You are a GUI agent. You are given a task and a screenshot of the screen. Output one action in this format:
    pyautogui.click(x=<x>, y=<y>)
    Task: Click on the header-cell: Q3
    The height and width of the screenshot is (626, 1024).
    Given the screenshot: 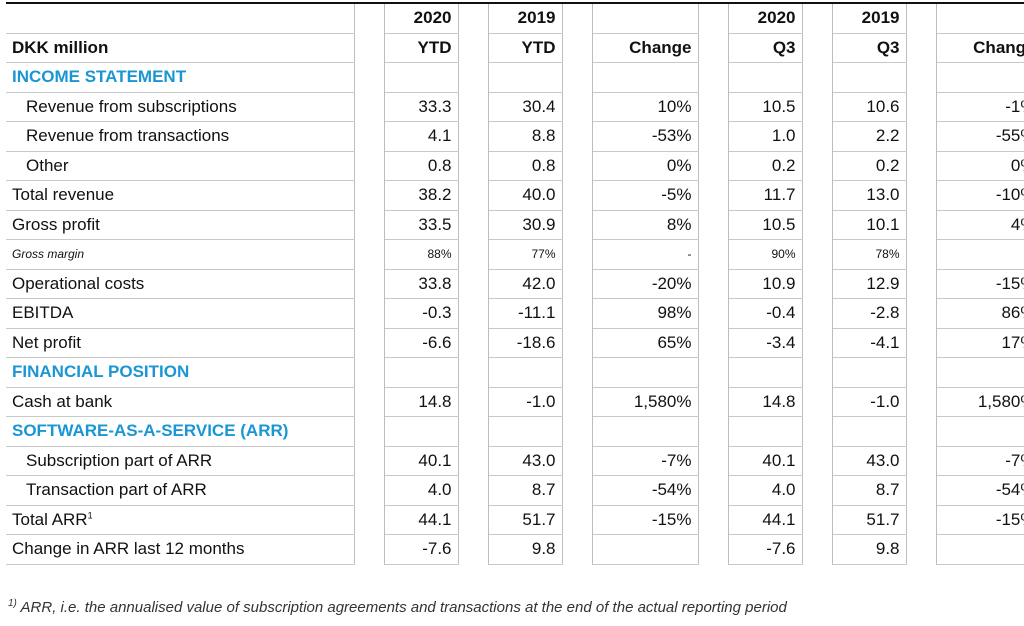 What is the action you would take?
    pyautogui.click(x=868, y=48)
    